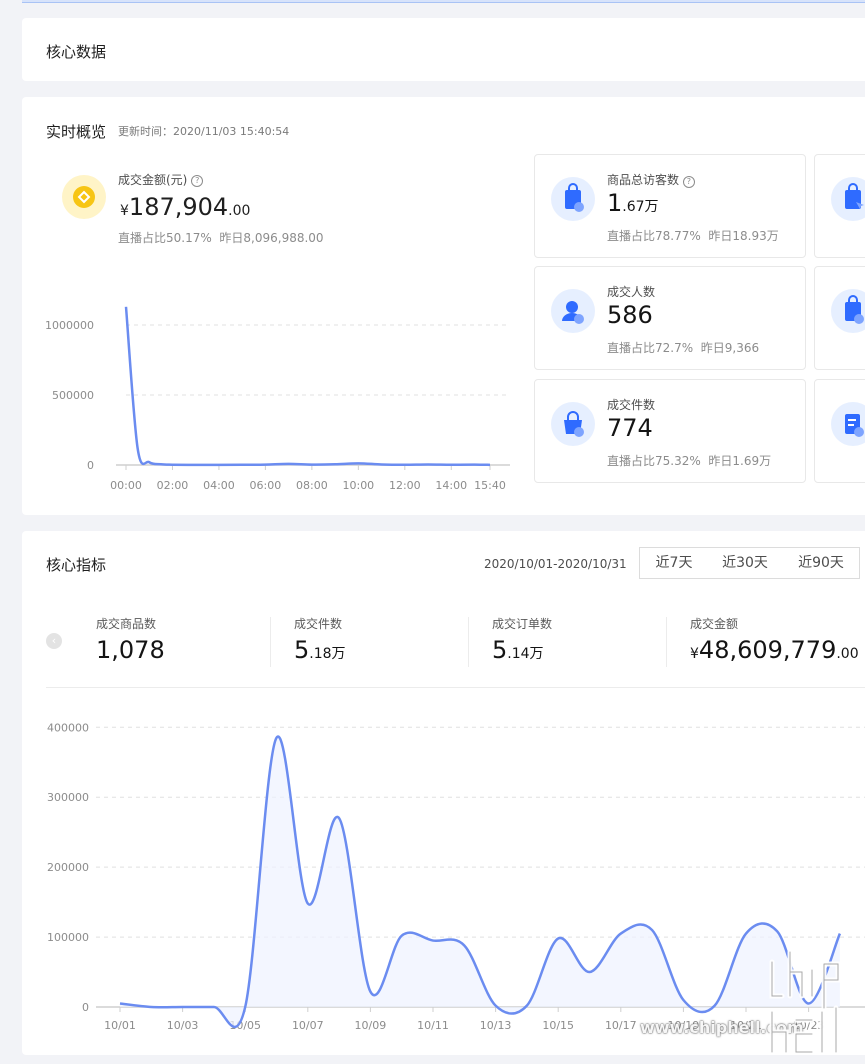 The image size is (865, 1064). What do you see at coordinates (239, 211) in the screenshot?
I see `gmv-dec: .00` at bounding box center [239, 211].